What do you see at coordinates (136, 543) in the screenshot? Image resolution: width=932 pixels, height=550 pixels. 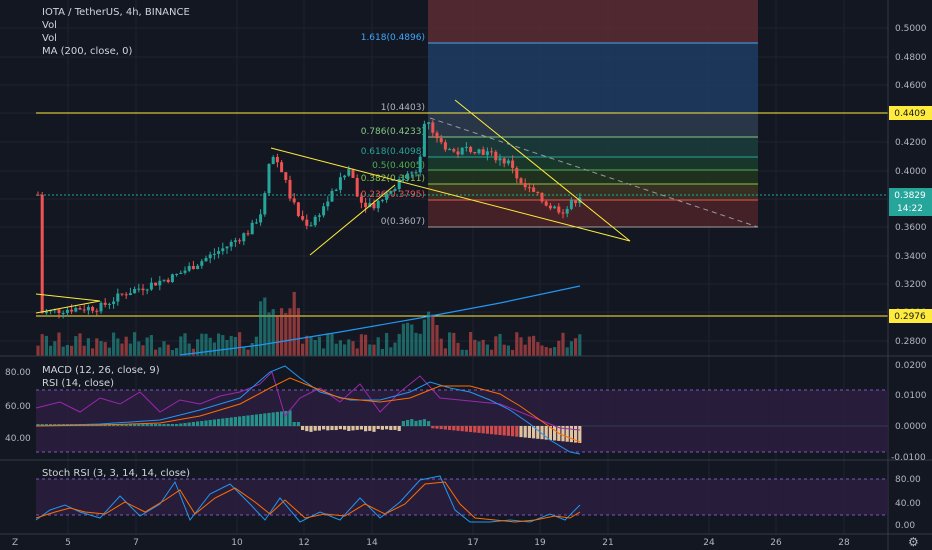 I see `time-tick: 7` at bounding box center [136, 543].